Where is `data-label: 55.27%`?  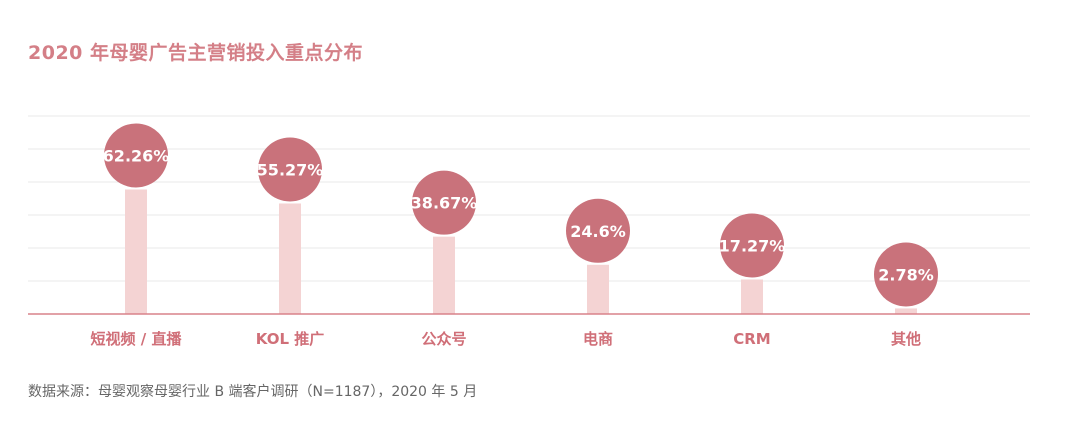
data-label: 55.27% is located at coordinates (290, 169).